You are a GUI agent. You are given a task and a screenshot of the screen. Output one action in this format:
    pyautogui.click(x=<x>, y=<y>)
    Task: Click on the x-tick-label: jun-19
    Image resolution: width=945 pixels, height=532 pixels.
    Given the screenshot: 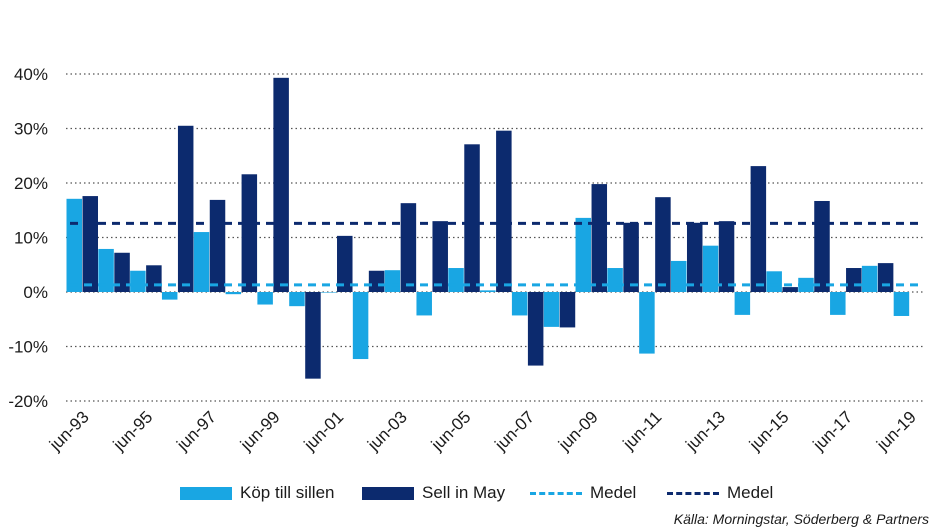 What is the action you would take?
    pyautogui.click(x=896, y=431)
    